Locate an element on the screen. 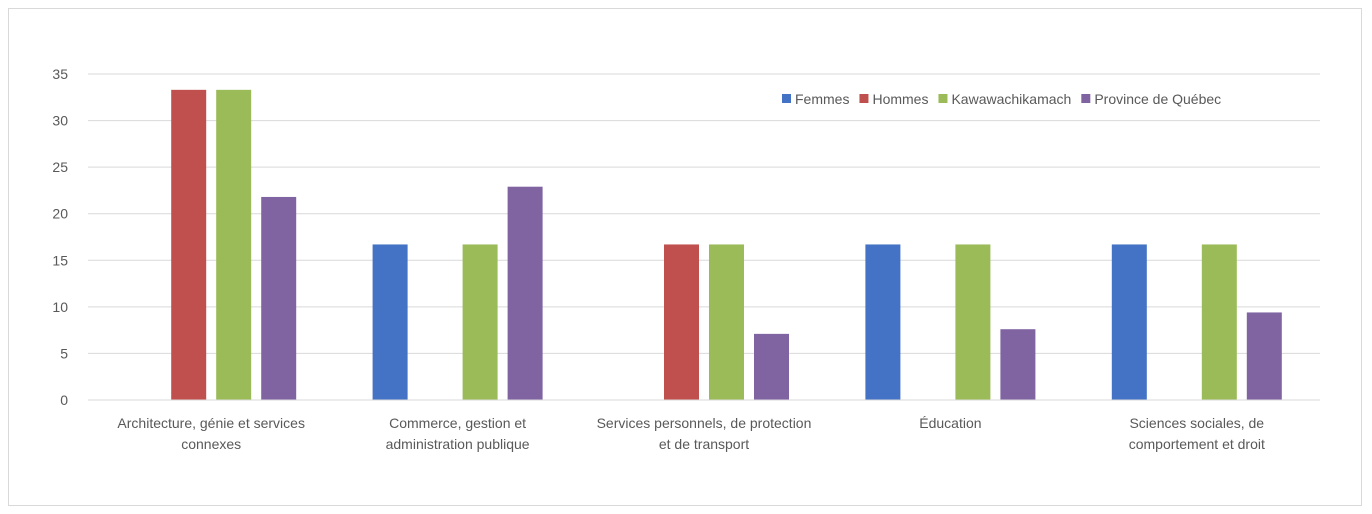  legend-label: Femmes is located at coordinates (822, 99).